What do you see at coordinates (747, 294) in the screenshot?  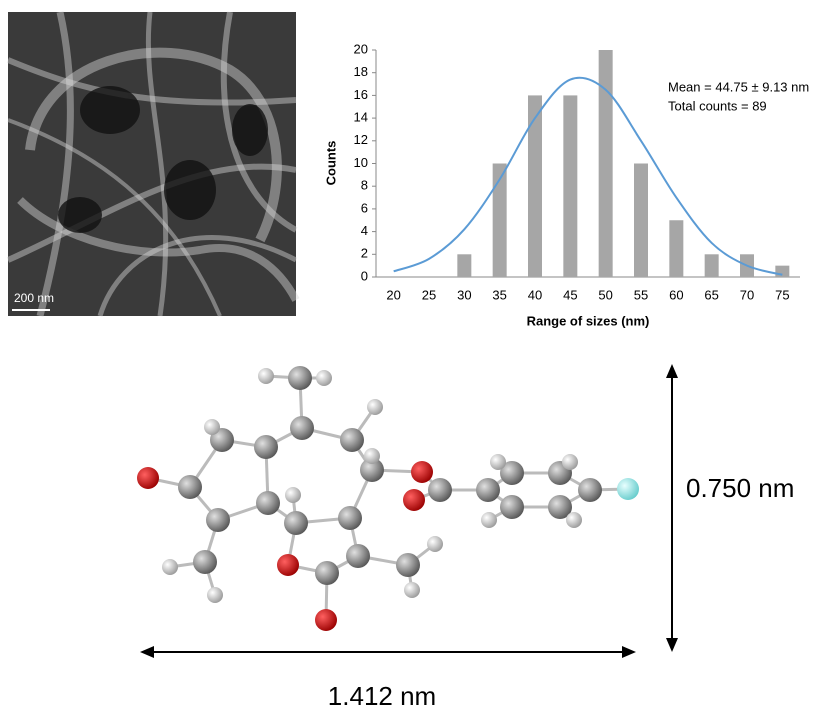 I see `x-tick-label: 70` at bounding box center [747, 294].